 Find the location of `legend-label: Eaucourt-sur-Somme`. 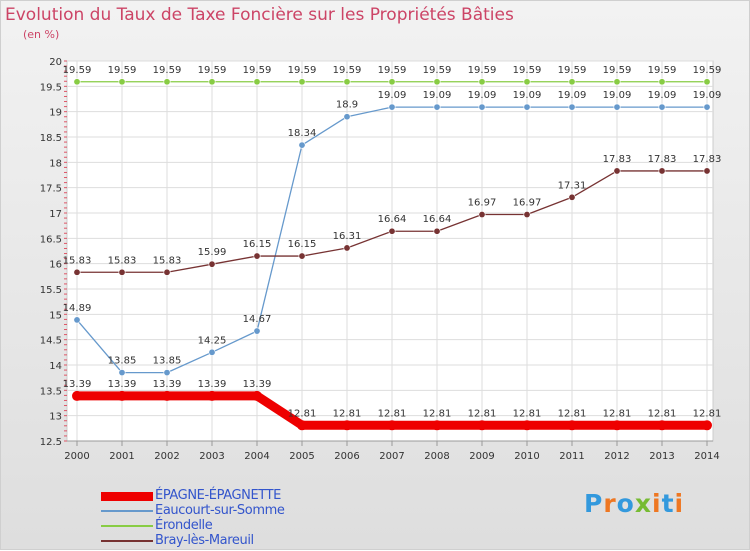

legend-label: Eaucourt-sur-Somme is located at coordinates (220, 510).